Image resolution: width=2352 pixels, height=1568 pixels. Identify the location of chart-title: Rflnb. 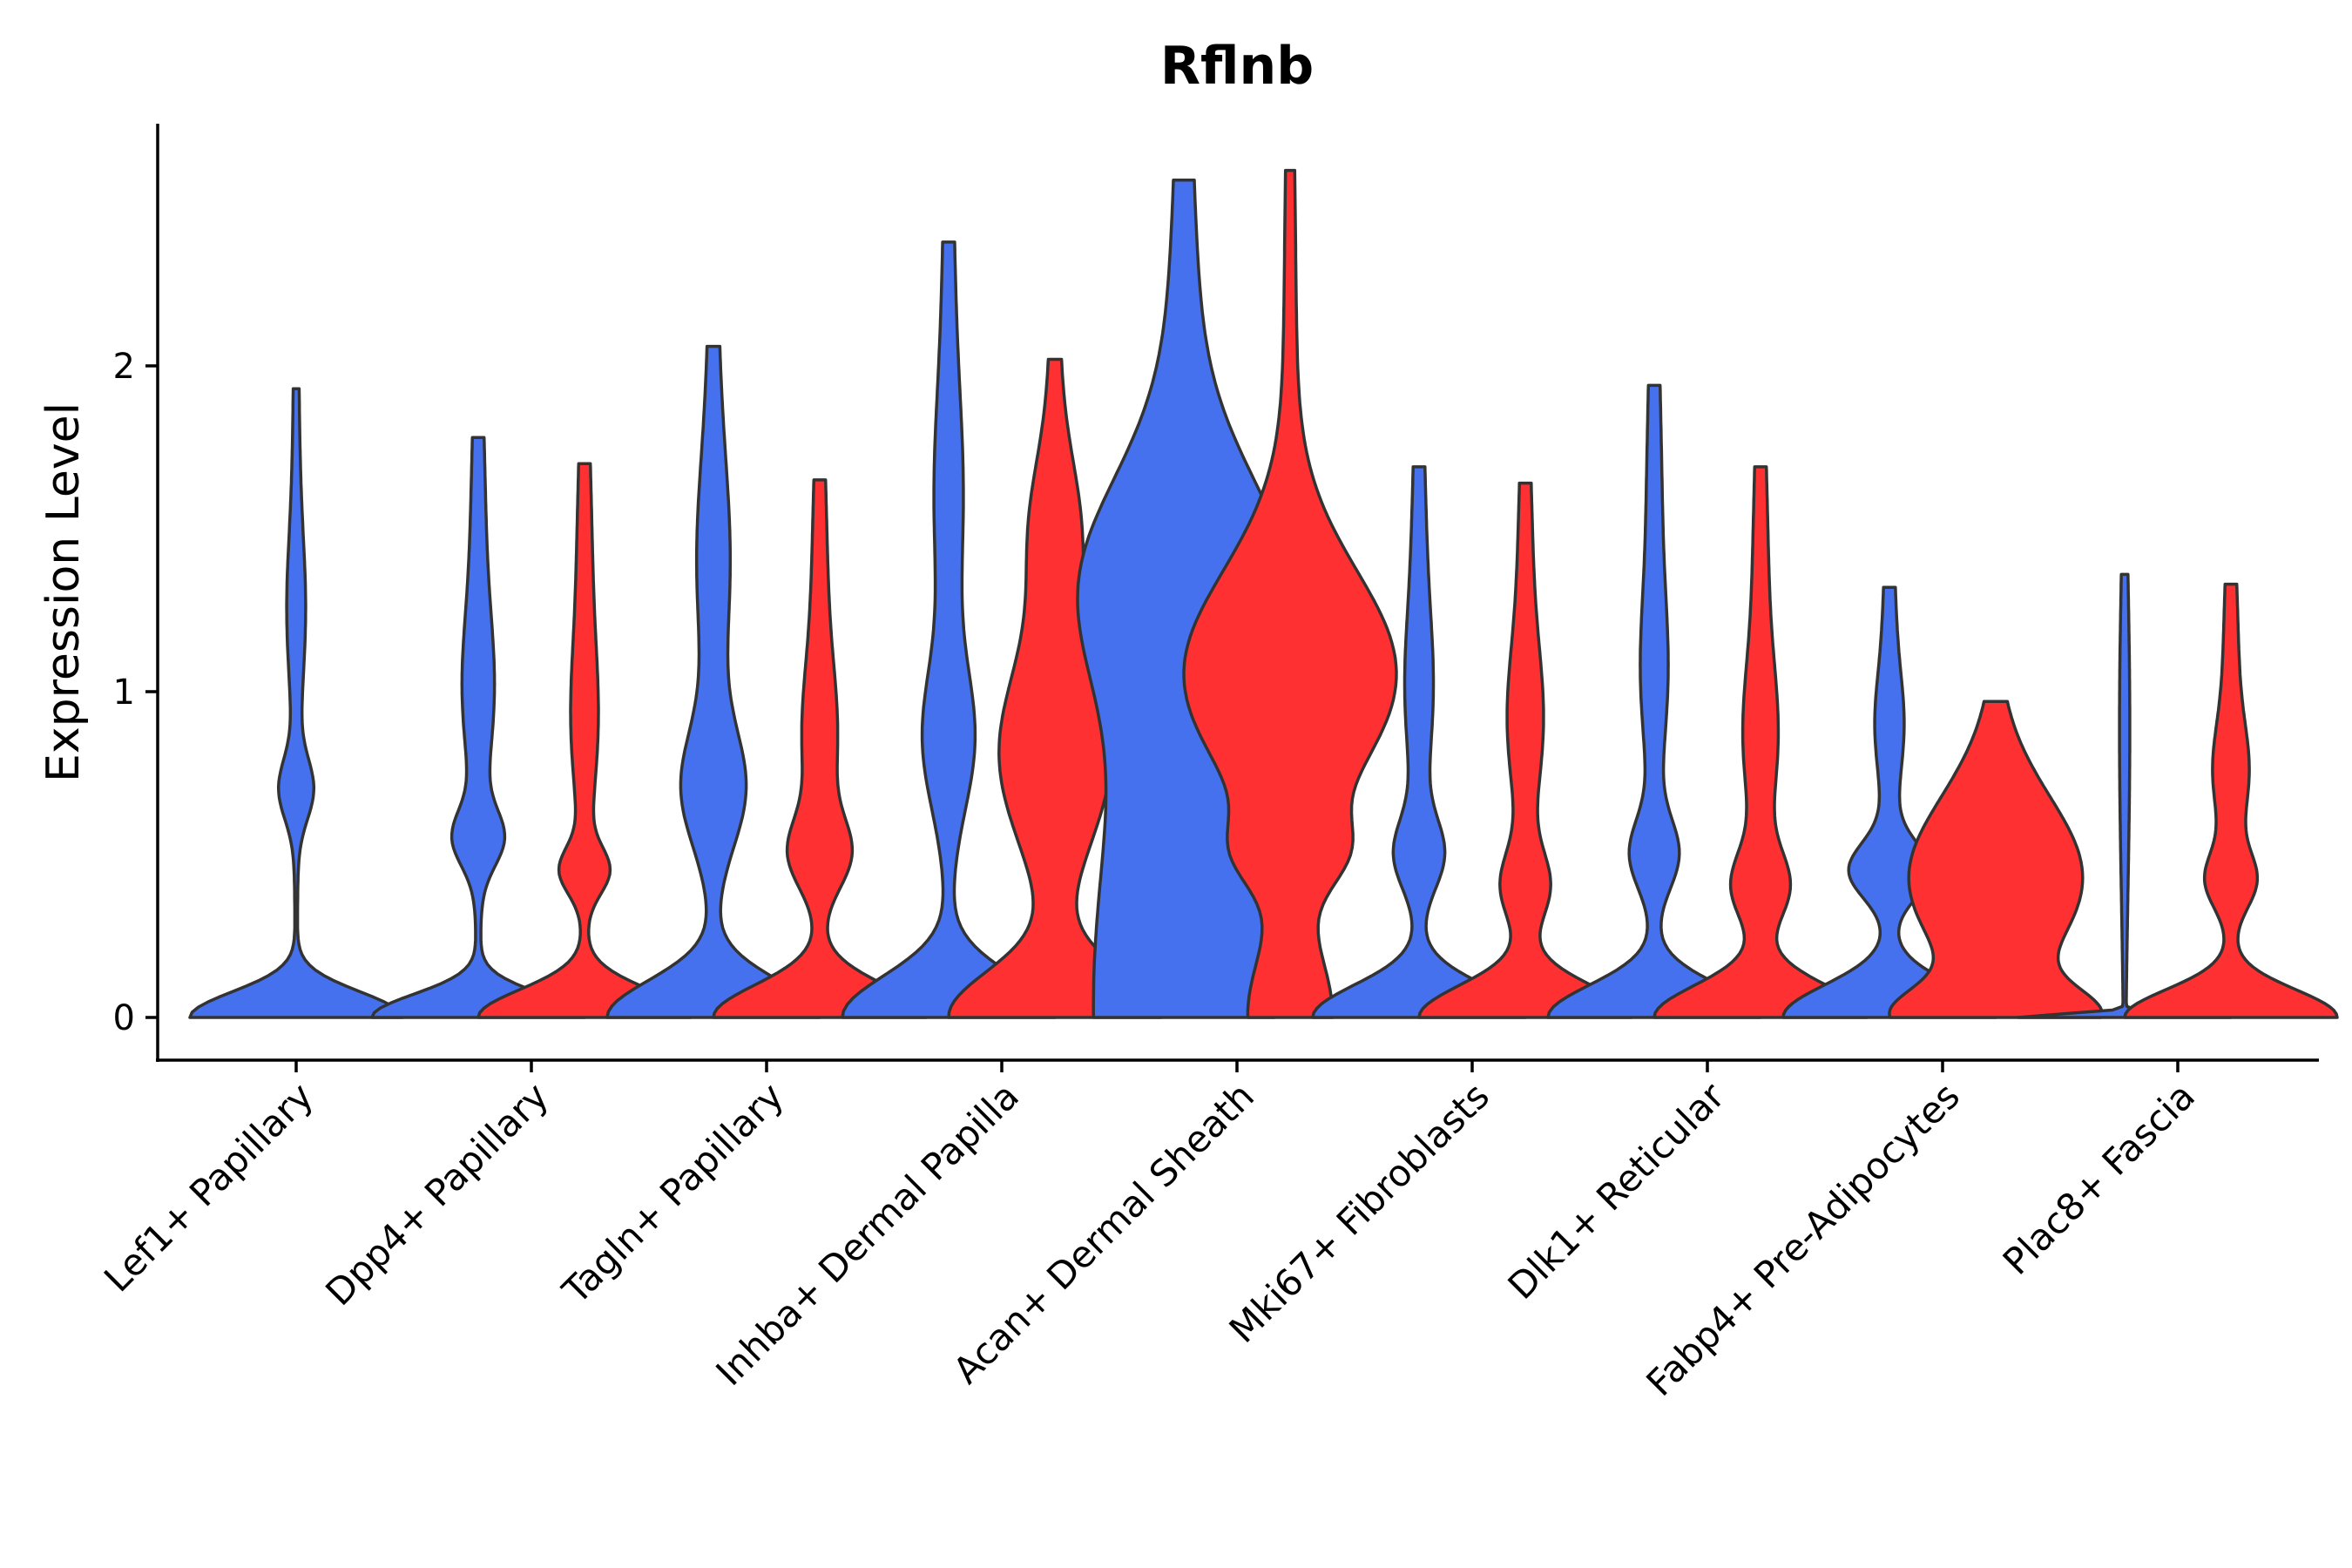
(1237, 66).